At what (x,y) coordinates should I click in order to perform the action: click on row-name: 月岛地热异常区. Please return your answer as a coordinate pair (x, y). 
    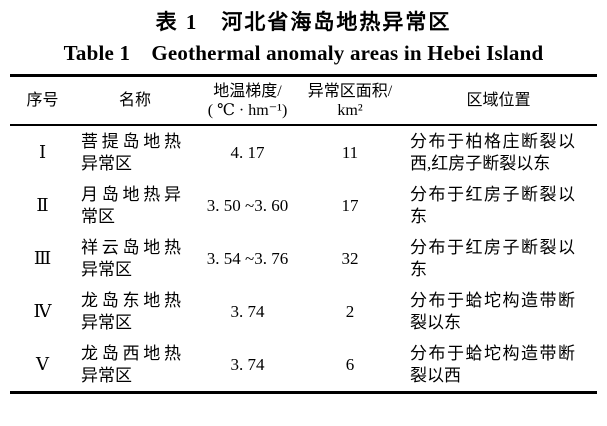
    Looking at the image, I should click on (131, 205).